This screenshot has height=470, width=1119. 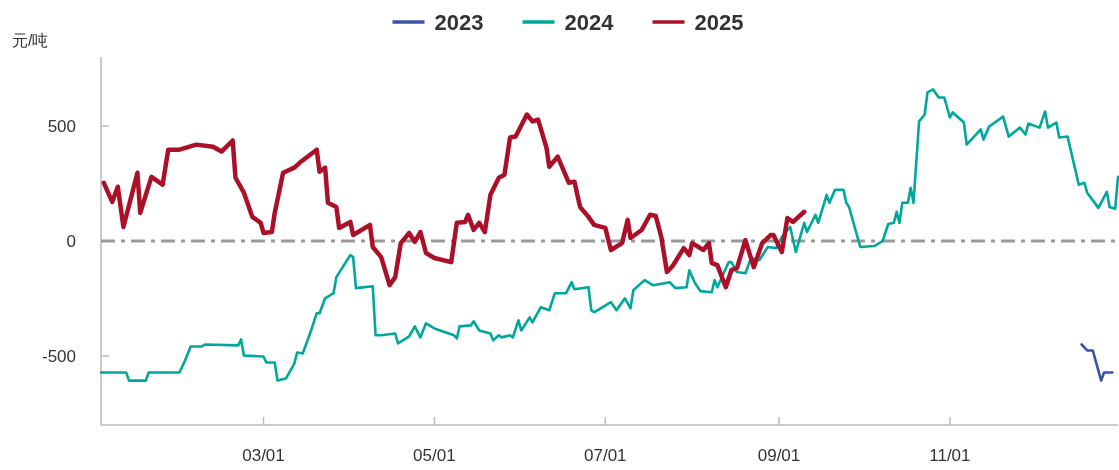 What do you see at coordinates (58, 356) in the screenshot?
I see `y-tick-label: -500` at bounding box center [58, 356].